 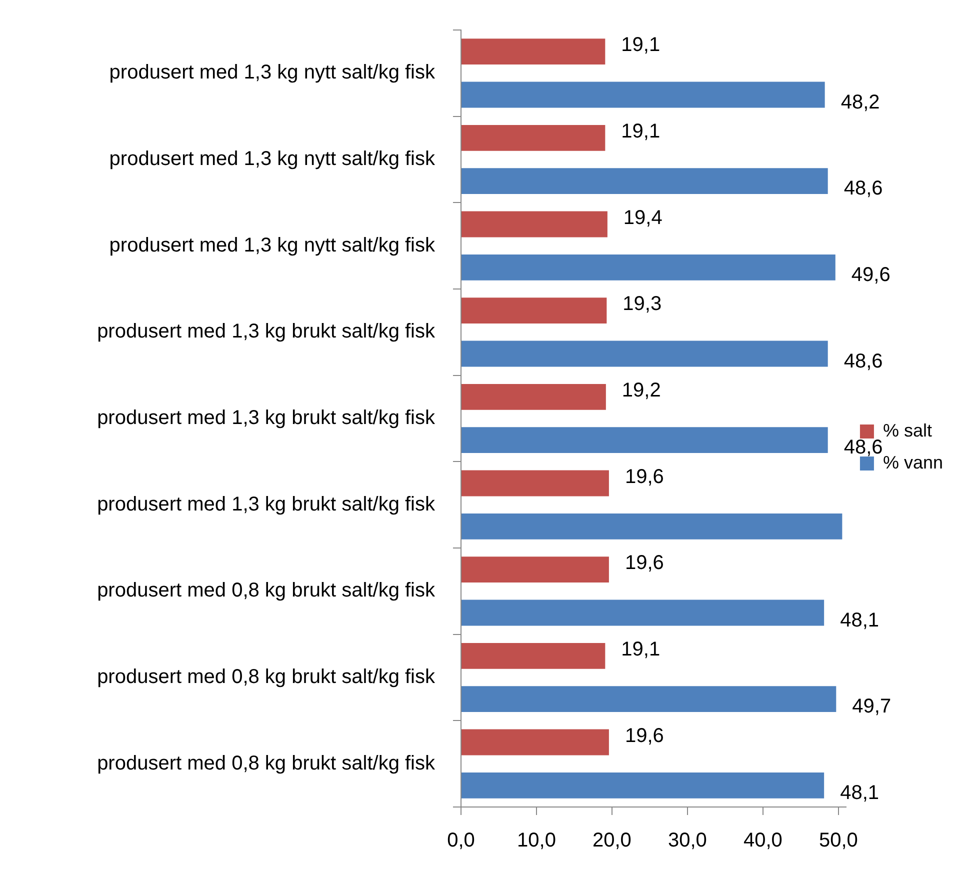 What do you see at coordinates (860, 102) in the screenshot?
I see `data-label: 48,2` at bounding box center [860, 102].